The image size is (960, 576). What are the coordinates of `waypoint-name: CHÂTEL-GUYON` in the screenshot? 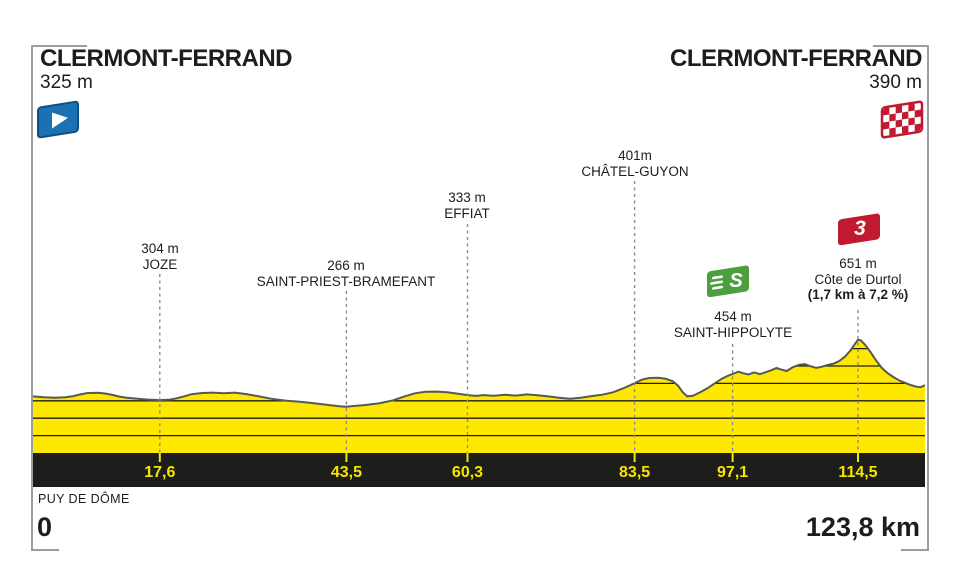 It's located at (635, 171).